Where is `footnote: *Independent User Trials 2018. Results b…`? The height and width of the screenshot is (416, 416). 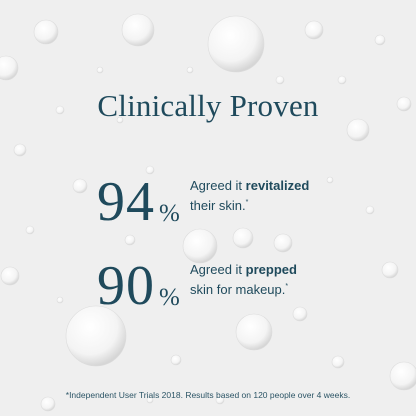
footnote: *Independent User Trials 2018. Results b… is located at coordinates (208, 395).